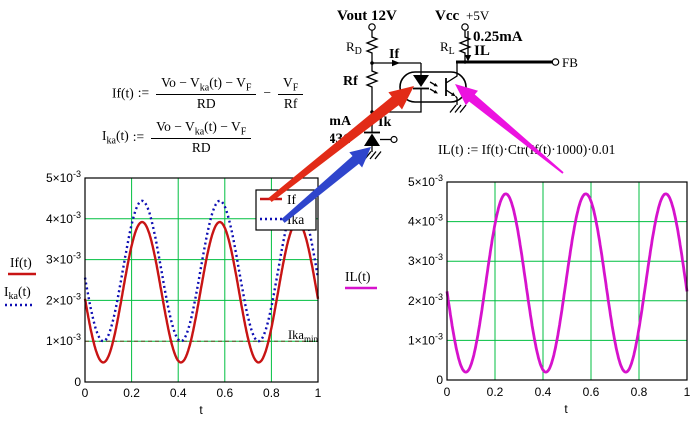 The height and width of the screenshot is (422, 692). What do you see at coordinates (350, 81) in the screenshot?
I see `rf-label: Rf` at bounding box center [350, 81].